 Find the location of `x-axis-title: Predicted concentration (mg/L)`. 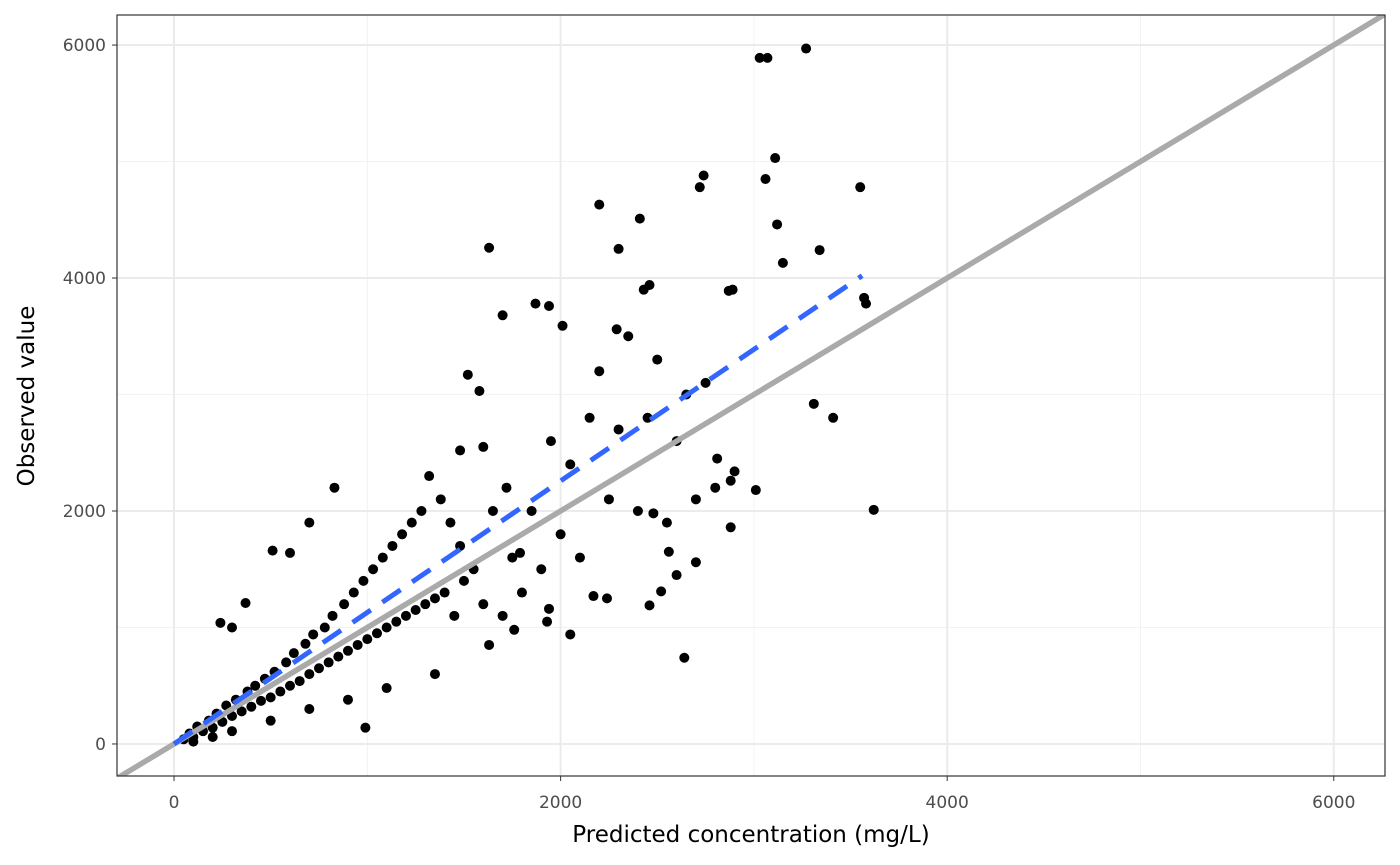

x-axis-title: Predicted concentration (mg/L) is located at coordinates (750, 835).